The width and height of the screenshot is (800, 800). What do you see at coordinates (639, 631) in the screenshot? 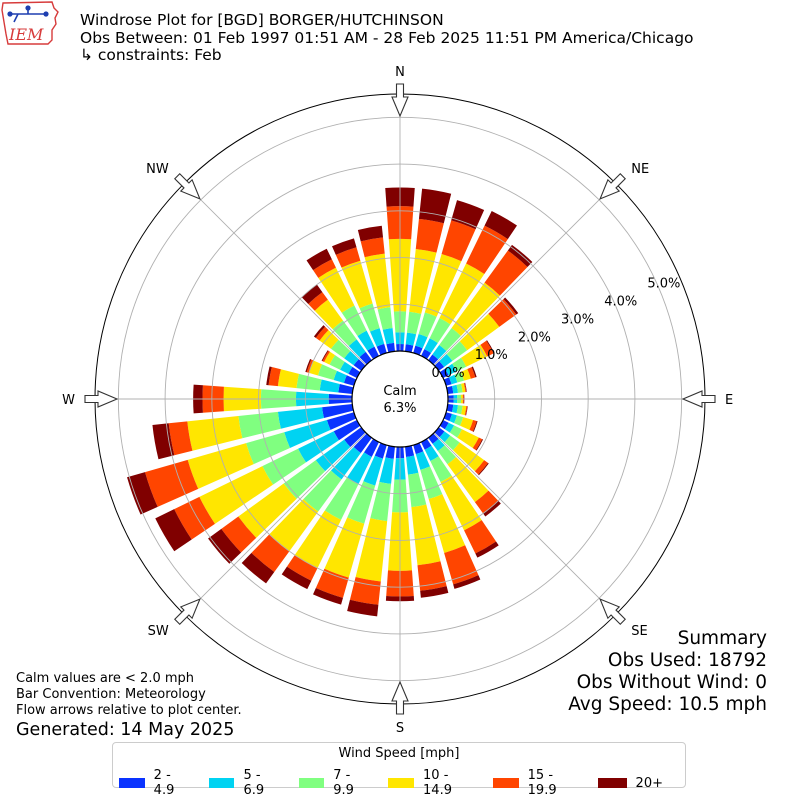
I see `compass-label-se: SE` at bounding box center [639, 631].